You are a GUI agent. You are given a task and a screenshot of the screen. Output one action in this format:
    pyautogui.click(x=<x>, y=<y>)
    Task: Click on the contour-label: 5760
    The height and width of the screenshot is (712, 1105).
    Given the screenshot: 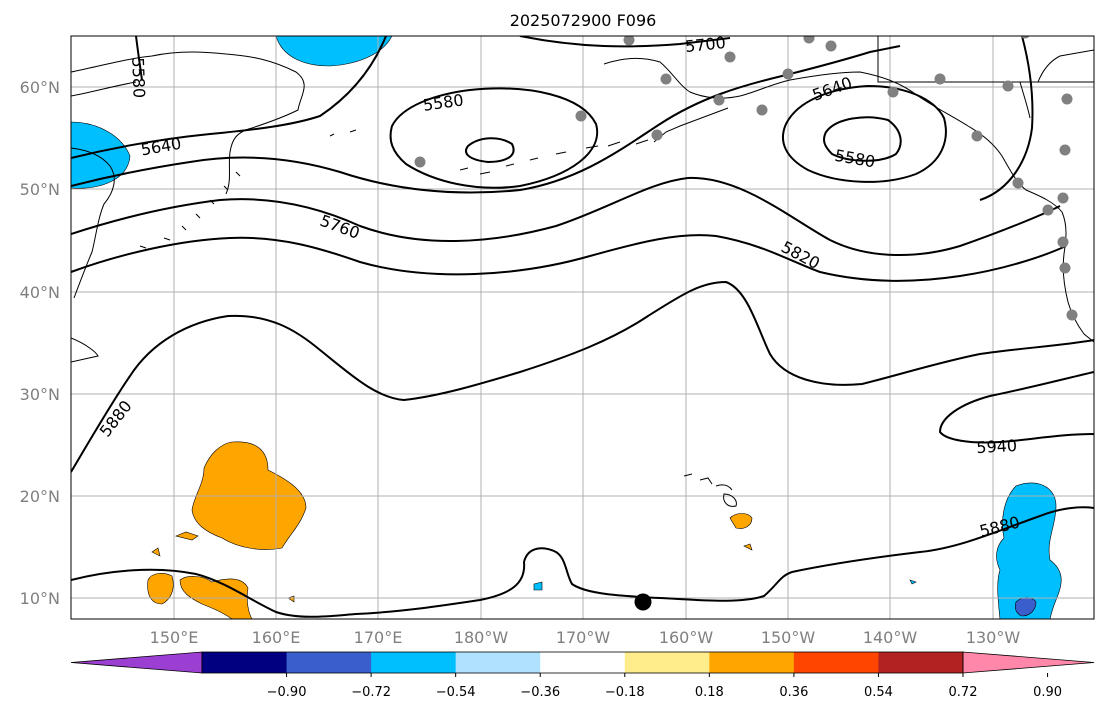 What is the action you would take?
    pyautogui.click(x=340, y=227)
    